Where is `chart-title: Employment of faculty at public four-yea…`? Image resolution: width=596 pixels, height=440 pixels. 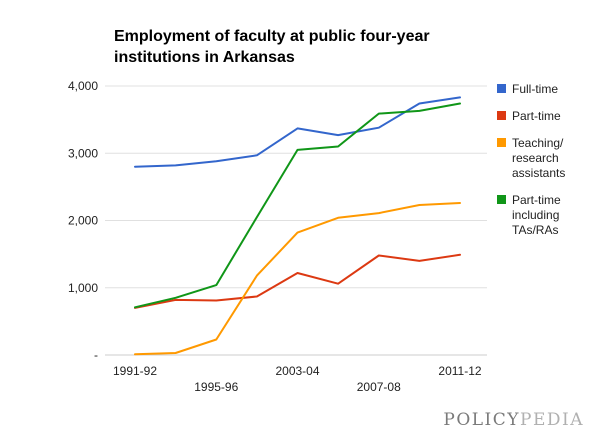 chart-title: Employment of faculty at public four-yea… is located at coordinates (272, 47).